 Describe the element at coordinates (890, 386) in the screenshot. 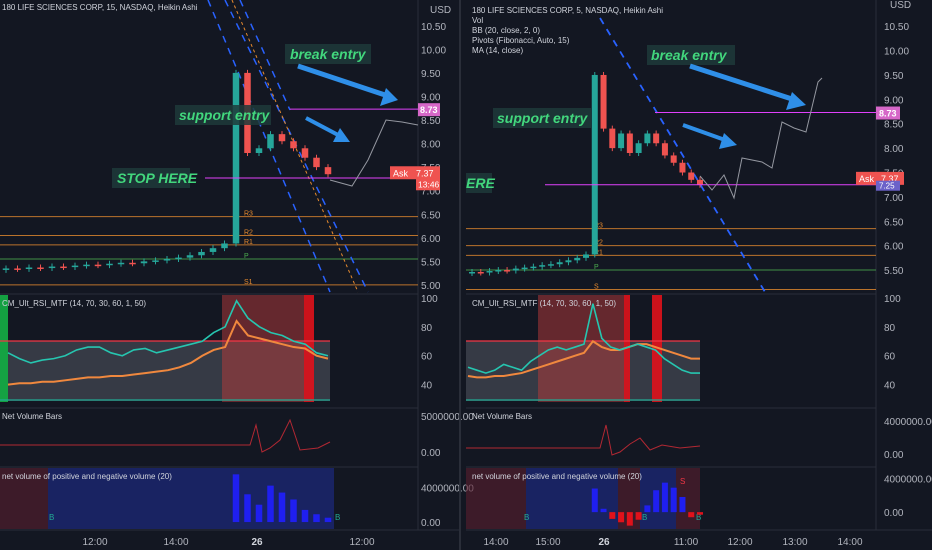

I see `right-rsi-tick: 40` at that location.